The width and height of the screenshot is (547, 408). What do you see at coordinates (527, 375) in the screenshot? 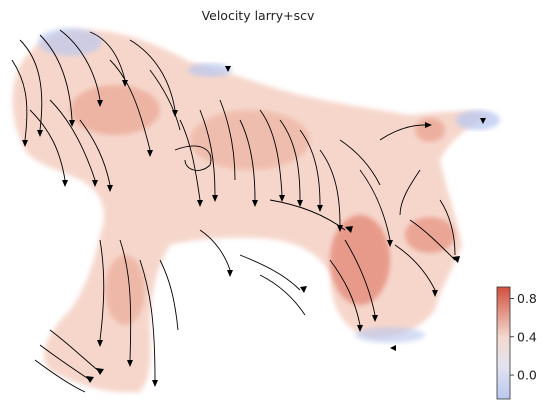
I see `colorbar-tick-label: 0.0` at bounding box center [527, 375].